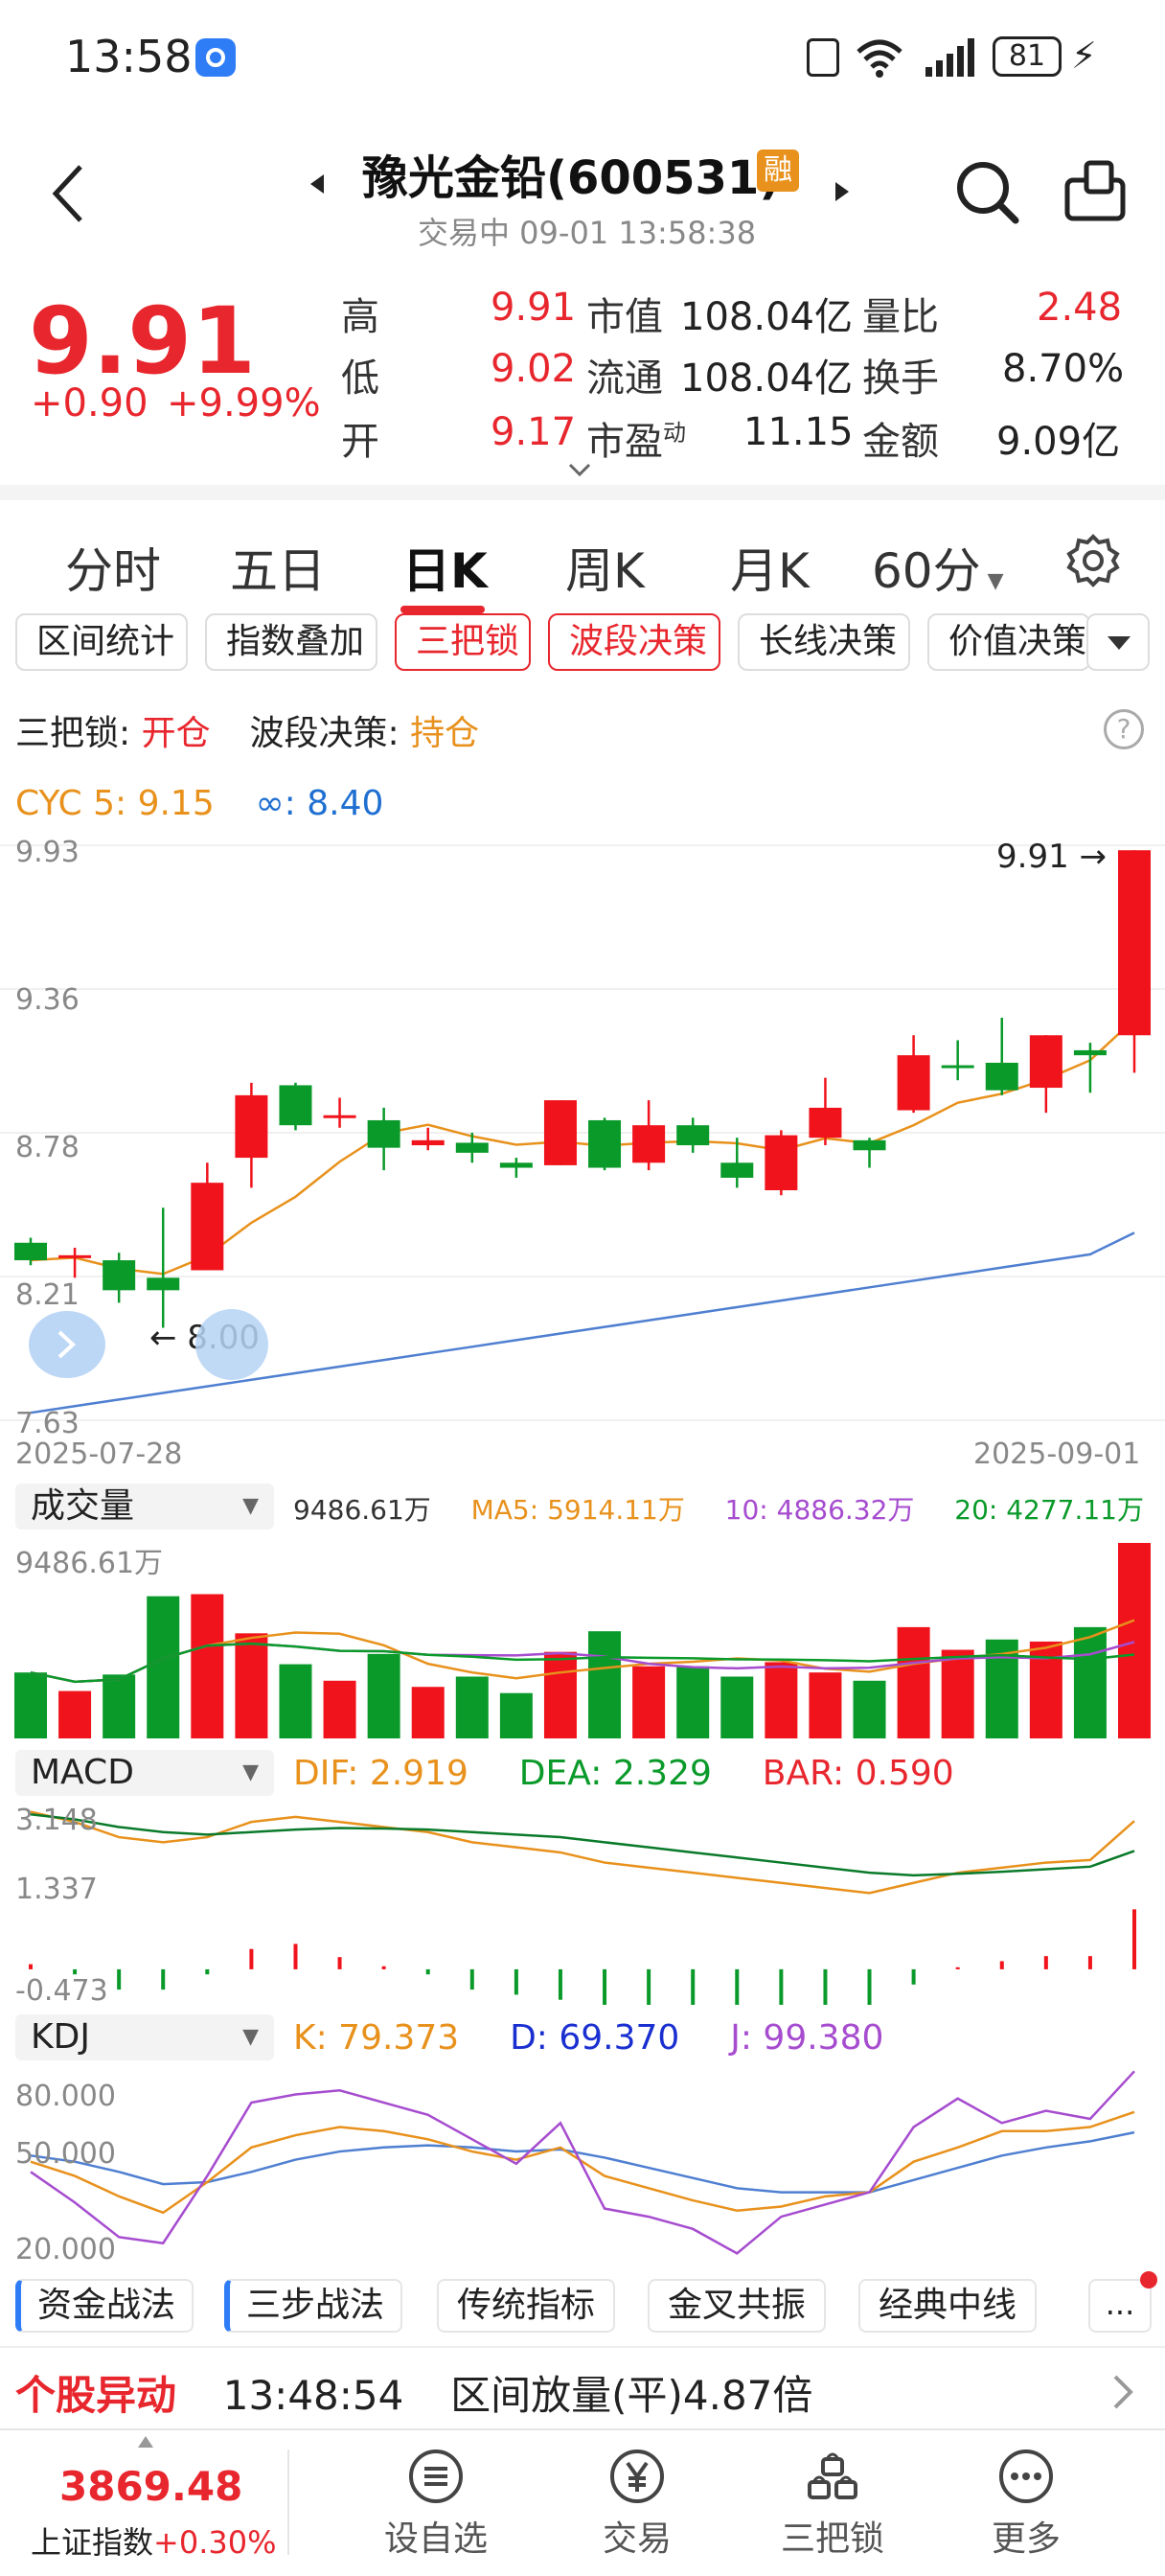 Image resolution: width=1165 pixels, height=2576 pixels. I want to click on tab-60min: 60分 ▼, so click(938, 567).